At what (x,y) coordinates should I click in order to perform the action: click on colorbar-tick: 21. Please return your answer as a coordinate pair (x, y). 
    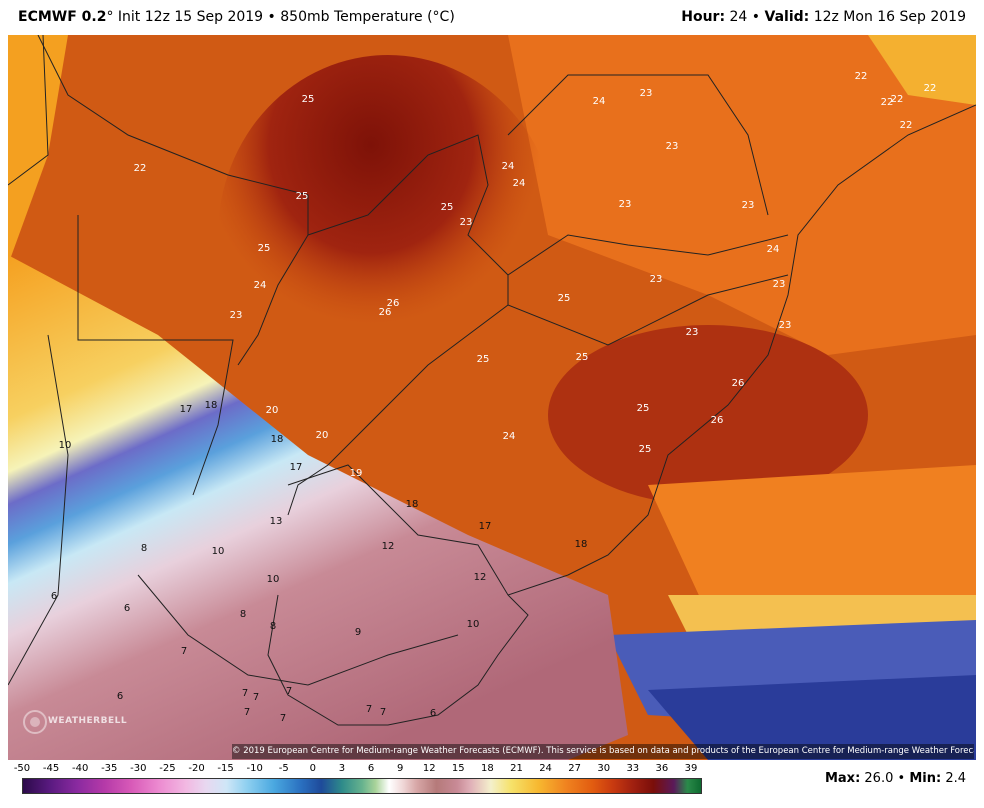
    Looking at the image, I should click on (516, 768).